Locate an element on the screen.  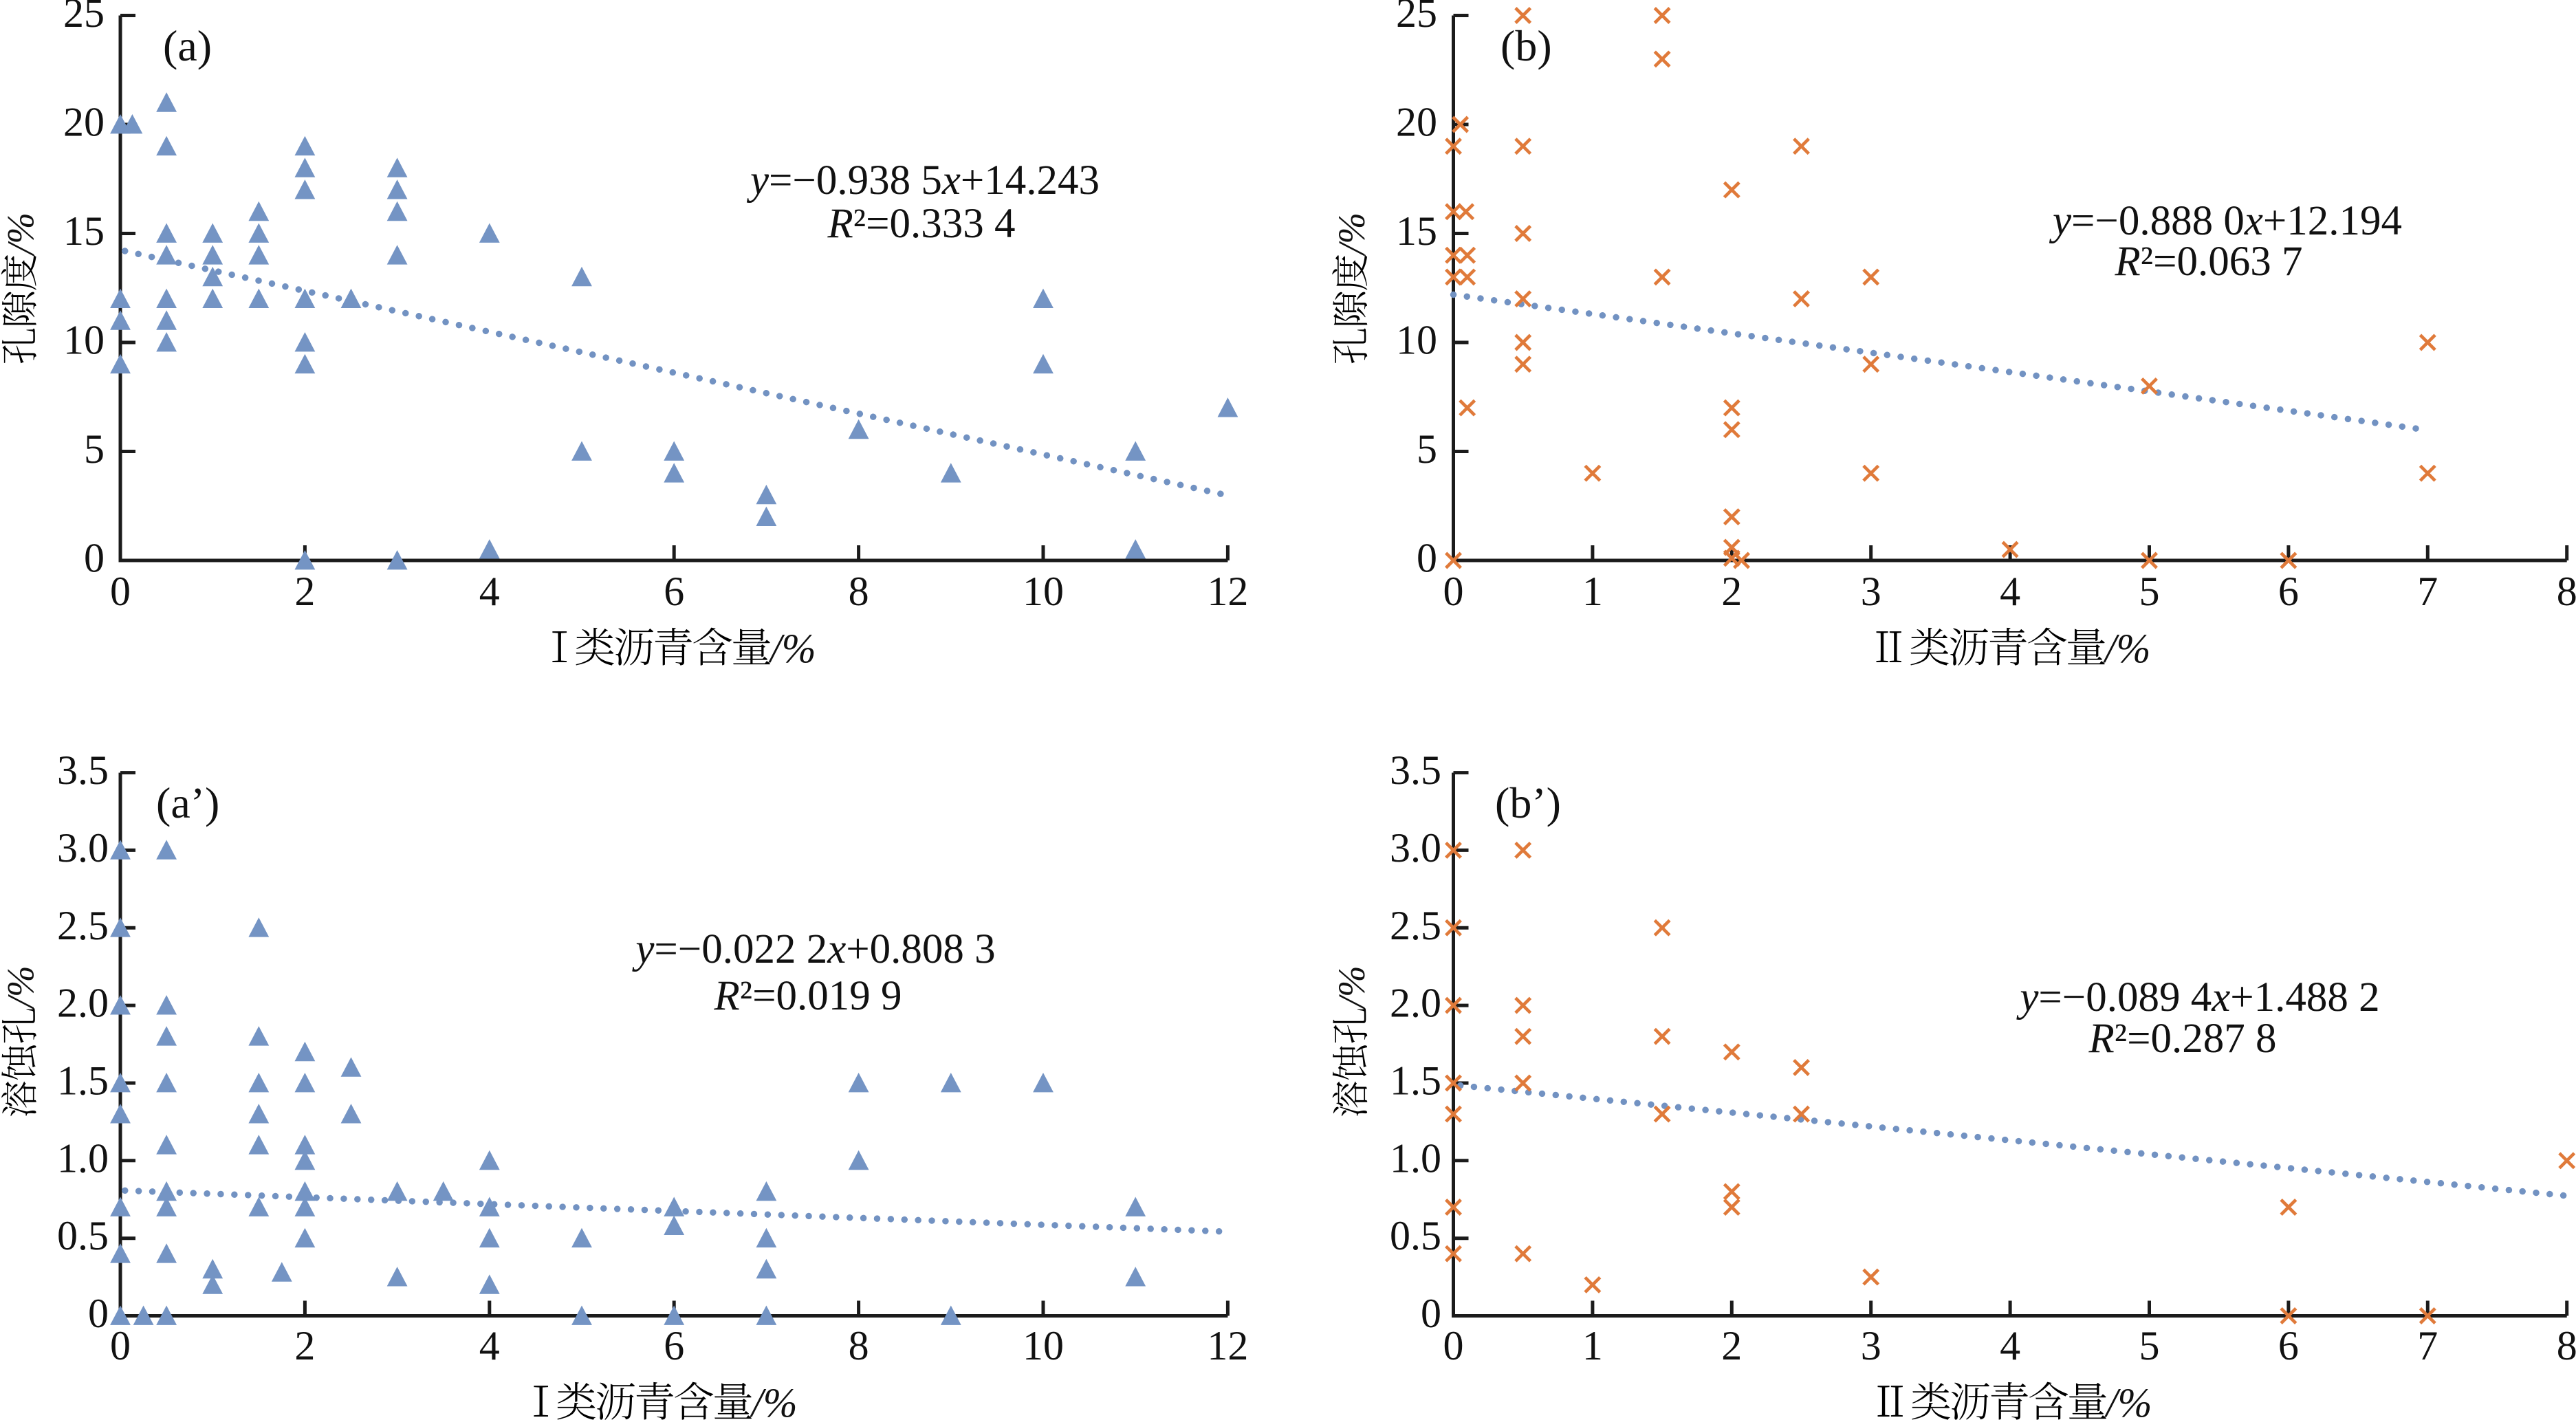
svg-text: y=−0.089 4x+1.488 2 is located at coordinates (2197, 997).